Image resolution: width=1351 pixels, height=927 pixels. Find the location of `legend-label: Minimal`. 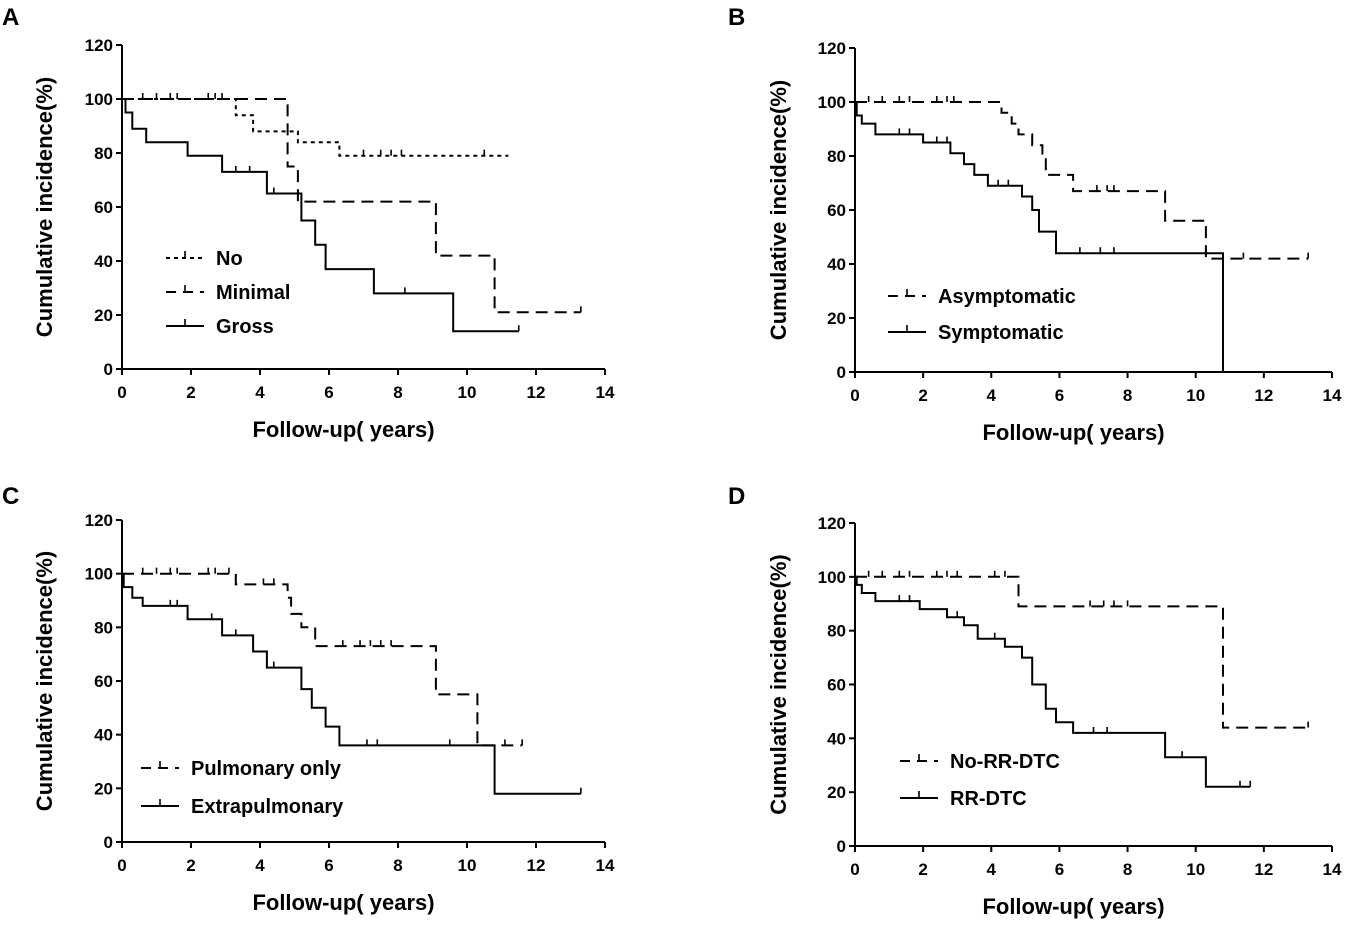

legend-label: Minimal is located at coordinates (253, 293).